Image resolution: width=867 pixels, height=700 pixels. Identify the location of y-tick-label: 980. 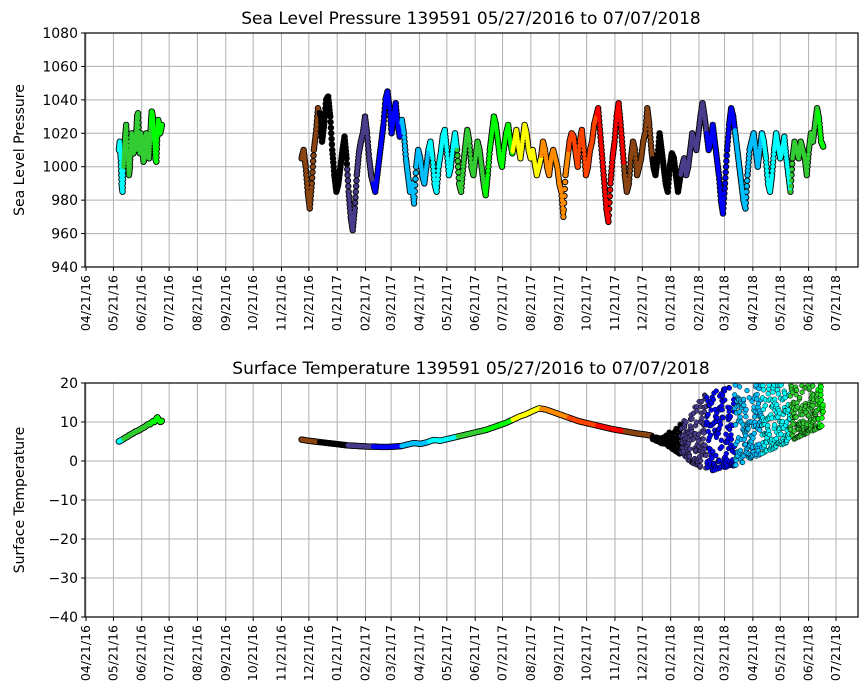
(64, 201).